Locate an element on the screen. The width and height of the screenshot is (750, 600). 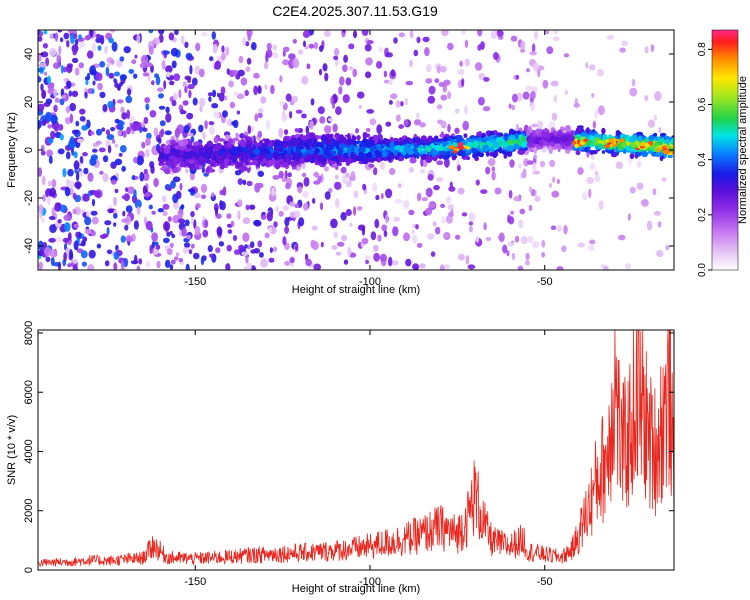
spectrogram-peak is located at coordinates (611, 140).